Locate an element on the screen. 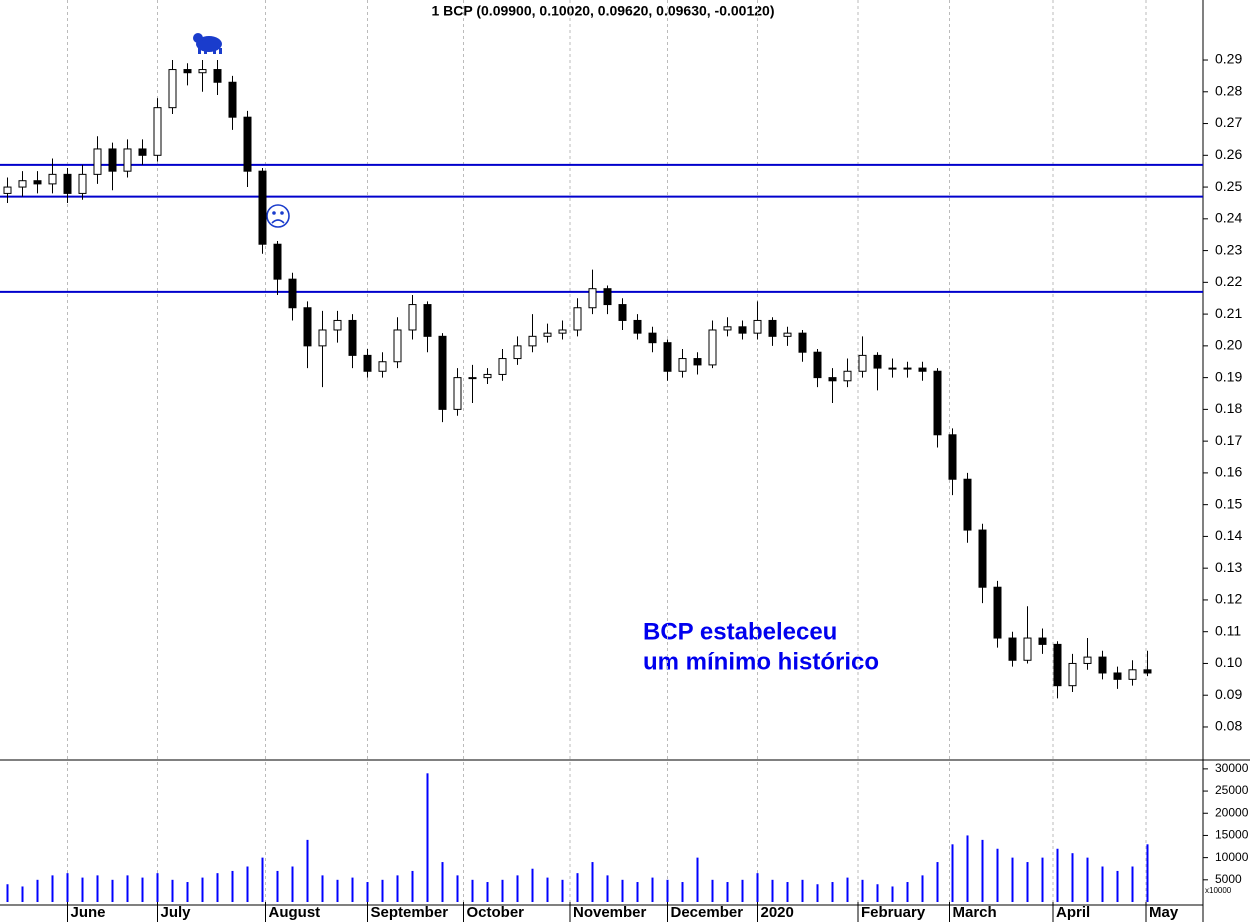  x-tick-label: February is located at coordinates (893, 912).